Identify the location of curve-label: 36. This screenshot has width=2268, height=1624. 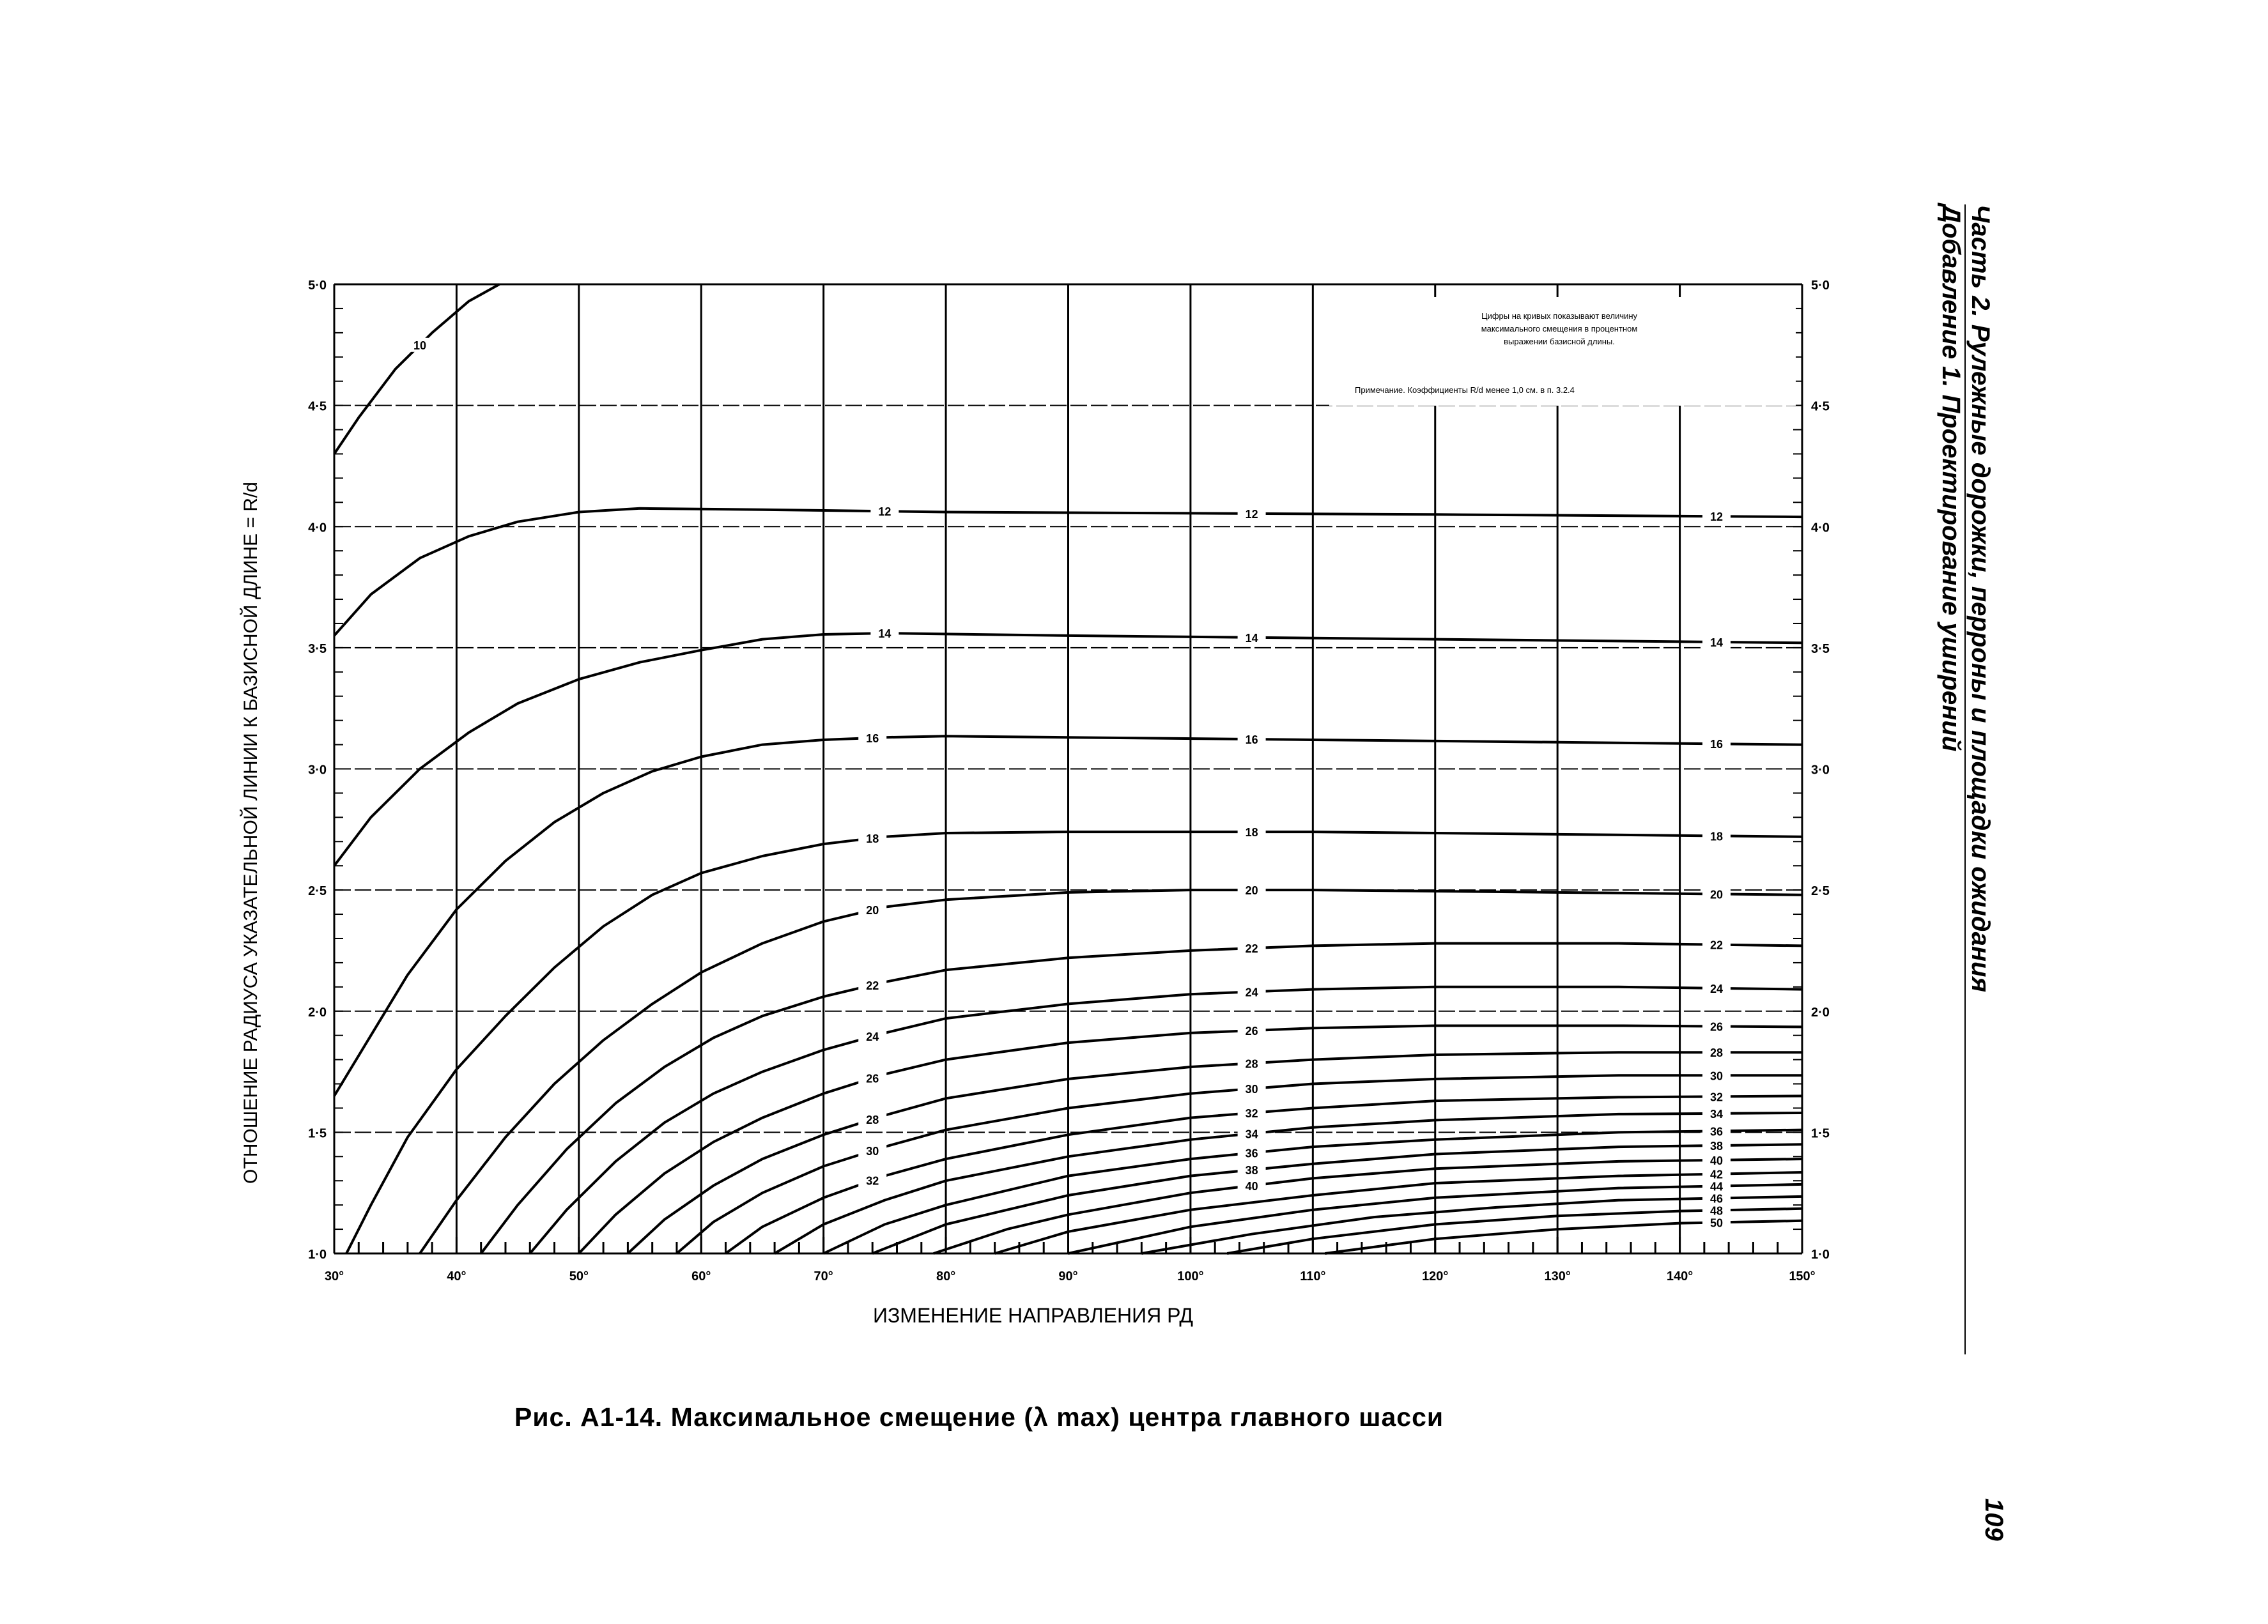
(1716, 1132).